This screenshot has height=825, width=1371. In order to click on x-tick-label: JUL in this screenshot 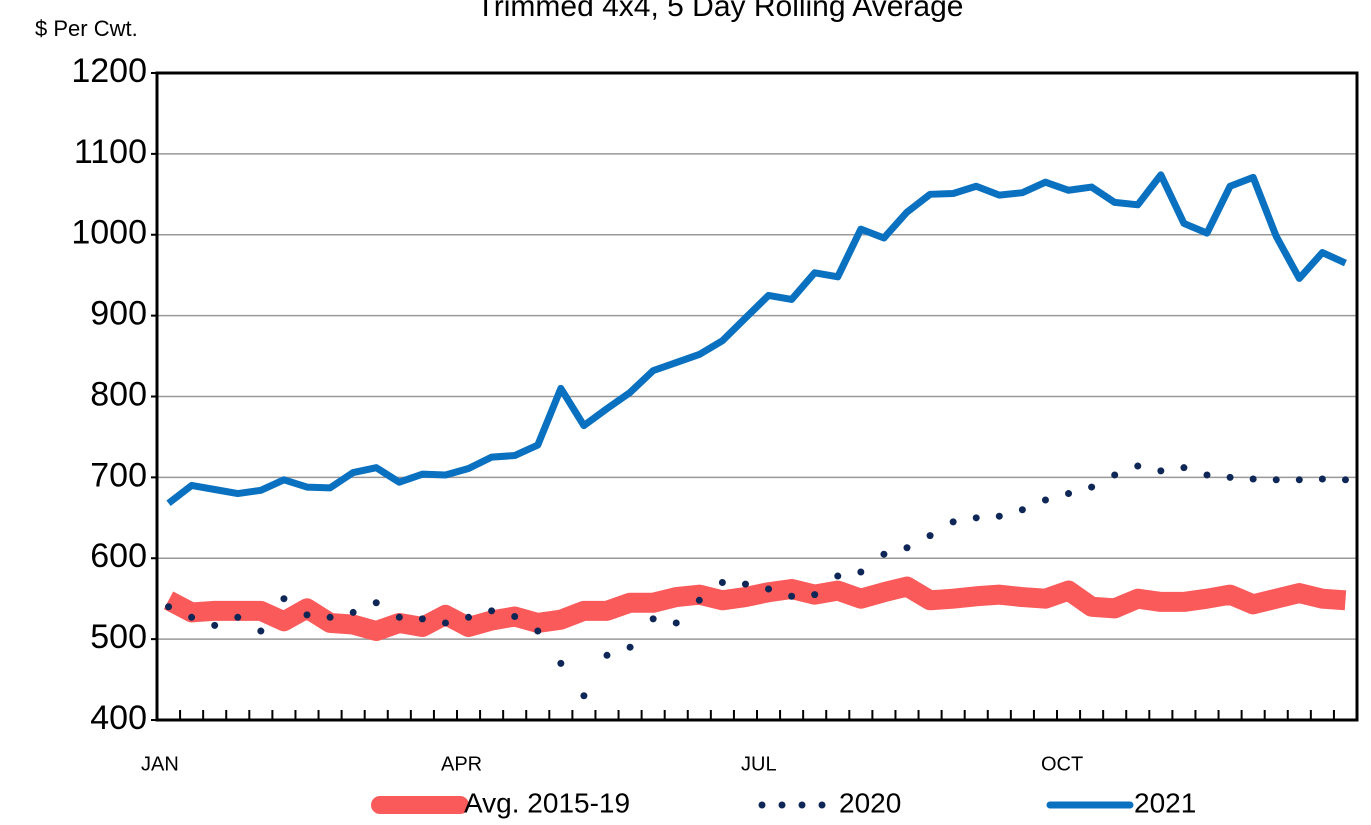, I will do `click(759, 764)`.